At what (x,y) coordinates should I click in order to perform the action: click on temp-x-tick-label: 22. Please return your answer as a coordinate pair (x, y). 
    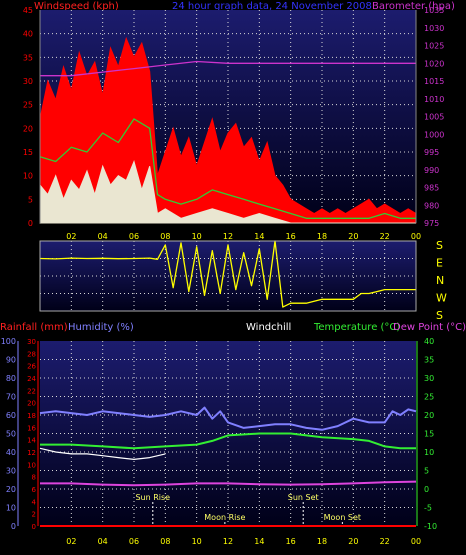
    Looking at the image, I should click on (385, 541).